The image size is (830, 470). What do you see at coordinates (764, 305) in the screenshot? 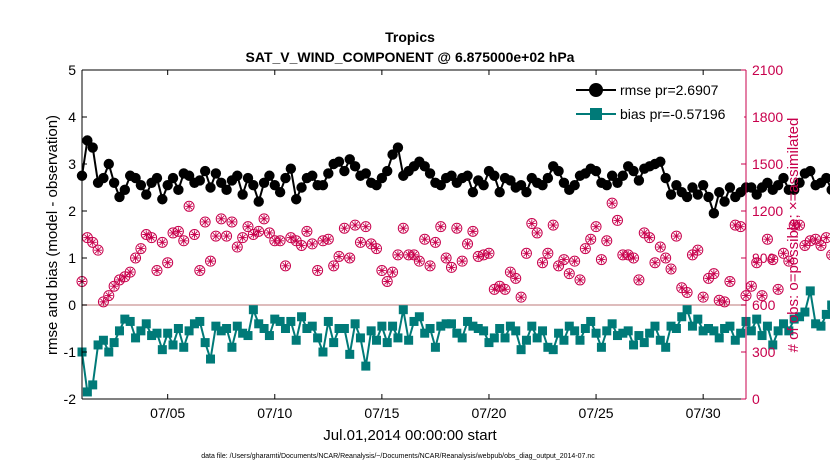
I see `y-right-tick-label: 600` at bounding box center [764, 305].